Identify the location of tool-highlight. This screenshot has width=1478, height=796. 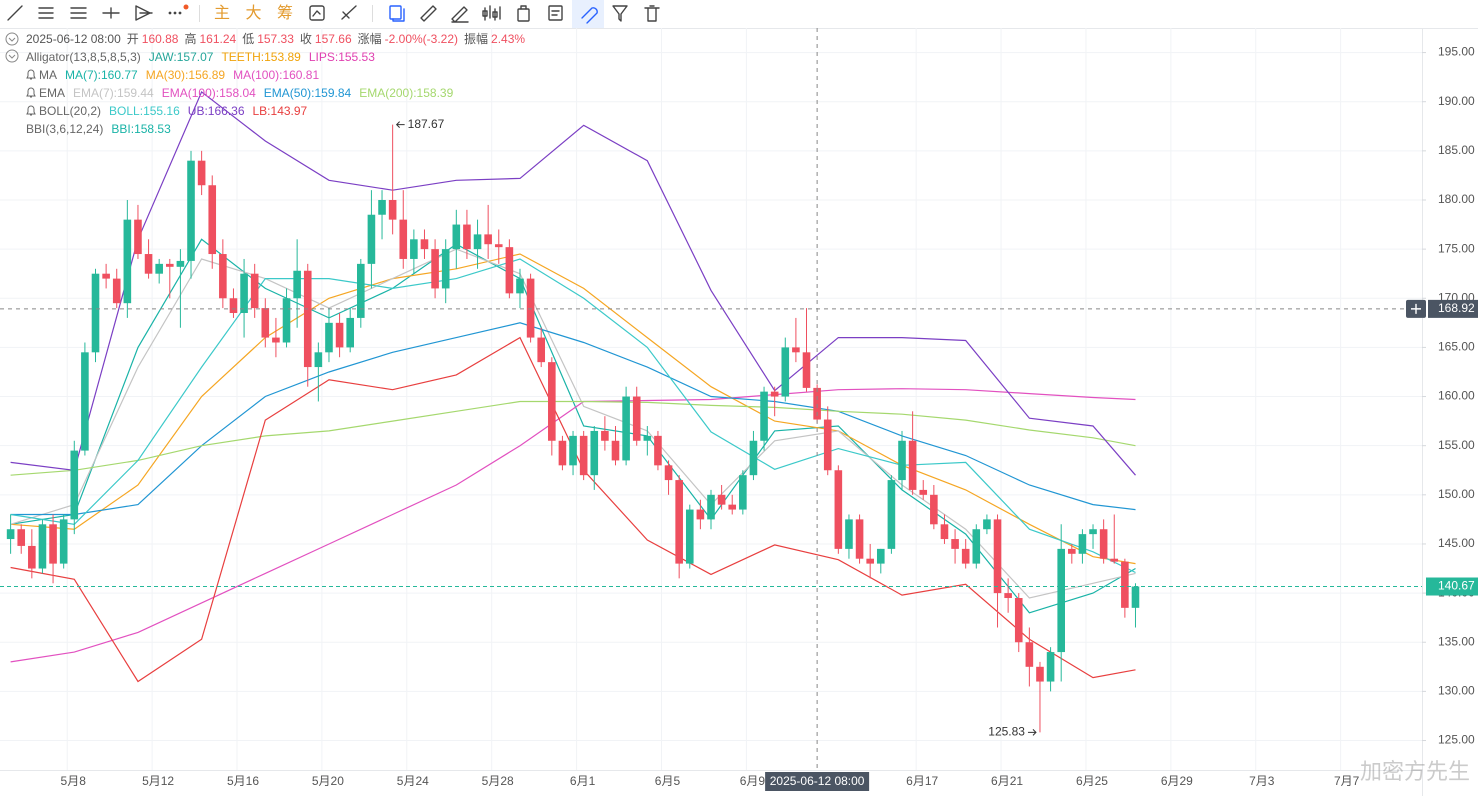
(588, 14).